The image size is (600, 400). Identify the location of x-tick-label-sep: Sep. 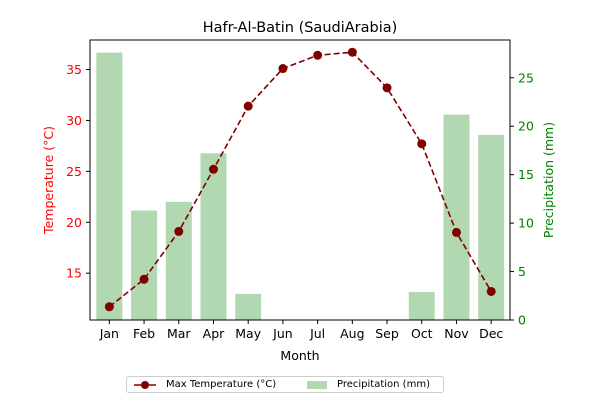
(387, 333).